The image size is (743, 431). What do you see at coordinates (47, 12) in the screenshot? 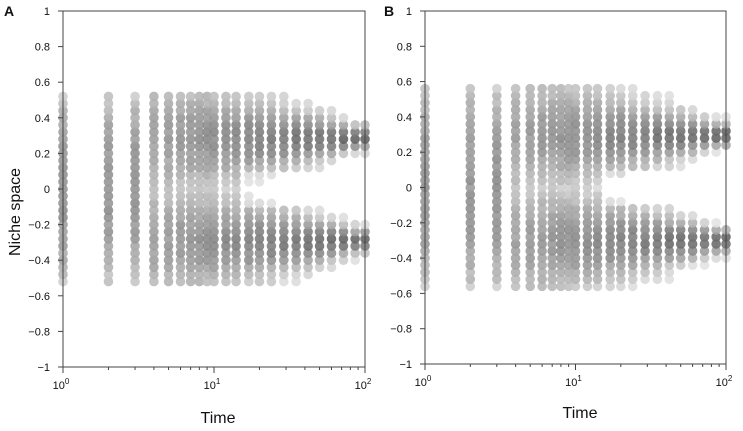
I see `y-tick-label: 1` at bounding box center [47, 12].